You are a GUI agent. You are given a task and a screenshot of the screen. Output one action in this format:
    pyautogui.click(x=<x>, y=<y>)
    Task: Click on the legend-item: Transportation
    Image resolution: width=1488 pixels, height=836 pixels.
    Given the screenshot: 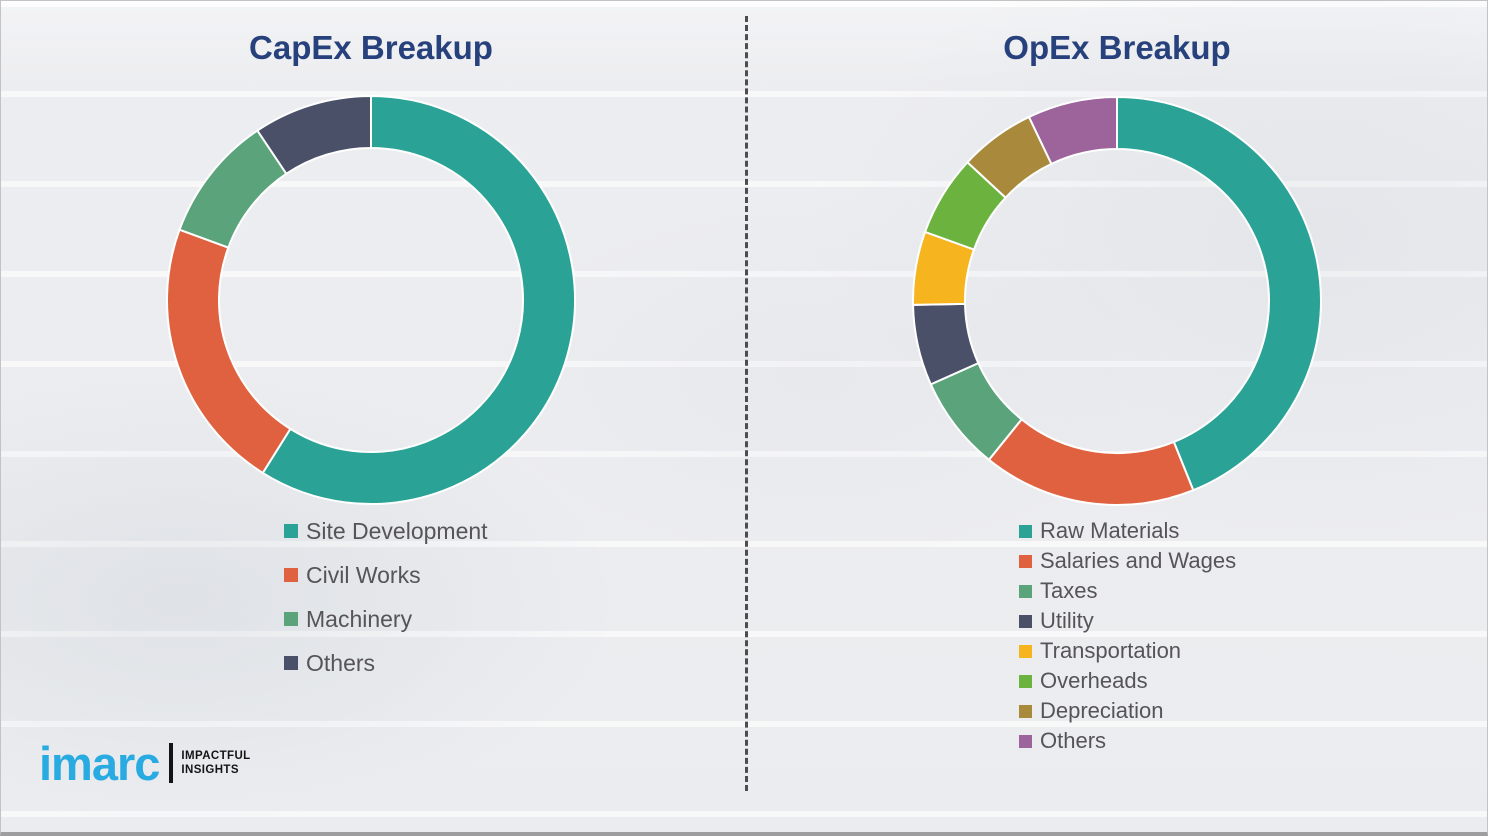 What is the action you would take?
    pyautogui.click(x=1127, y=651)
    